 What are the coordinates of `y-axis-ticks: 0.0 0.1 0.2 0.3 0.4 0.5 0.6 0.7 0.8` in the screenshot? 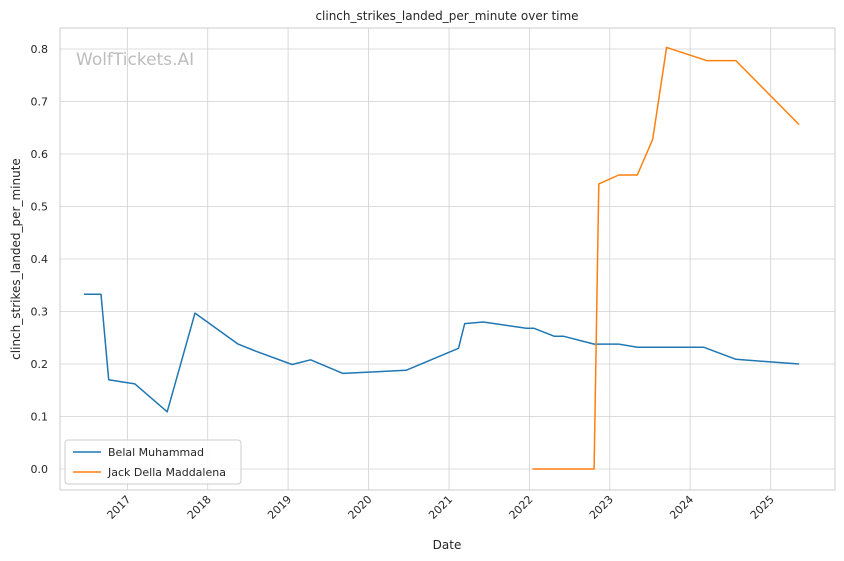 It's located at (40, 259).